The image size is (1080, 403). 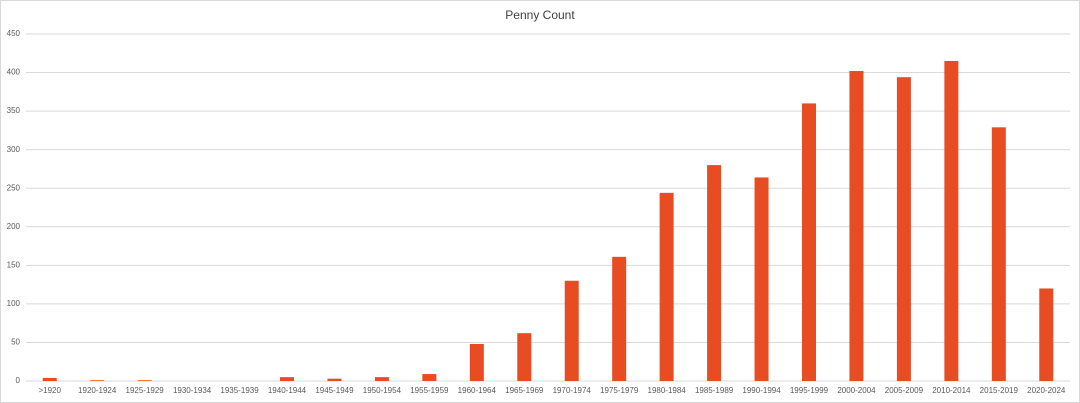 I want to click on x-tick-label: 1925-1929, so click(x=145, y=390).